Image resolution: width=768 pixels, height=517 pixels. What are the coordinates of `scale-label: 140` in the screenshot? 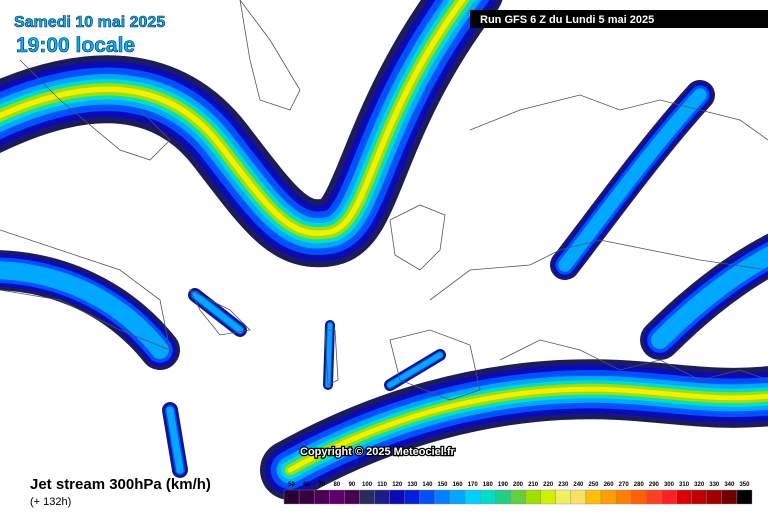 It's located at (427, 485).